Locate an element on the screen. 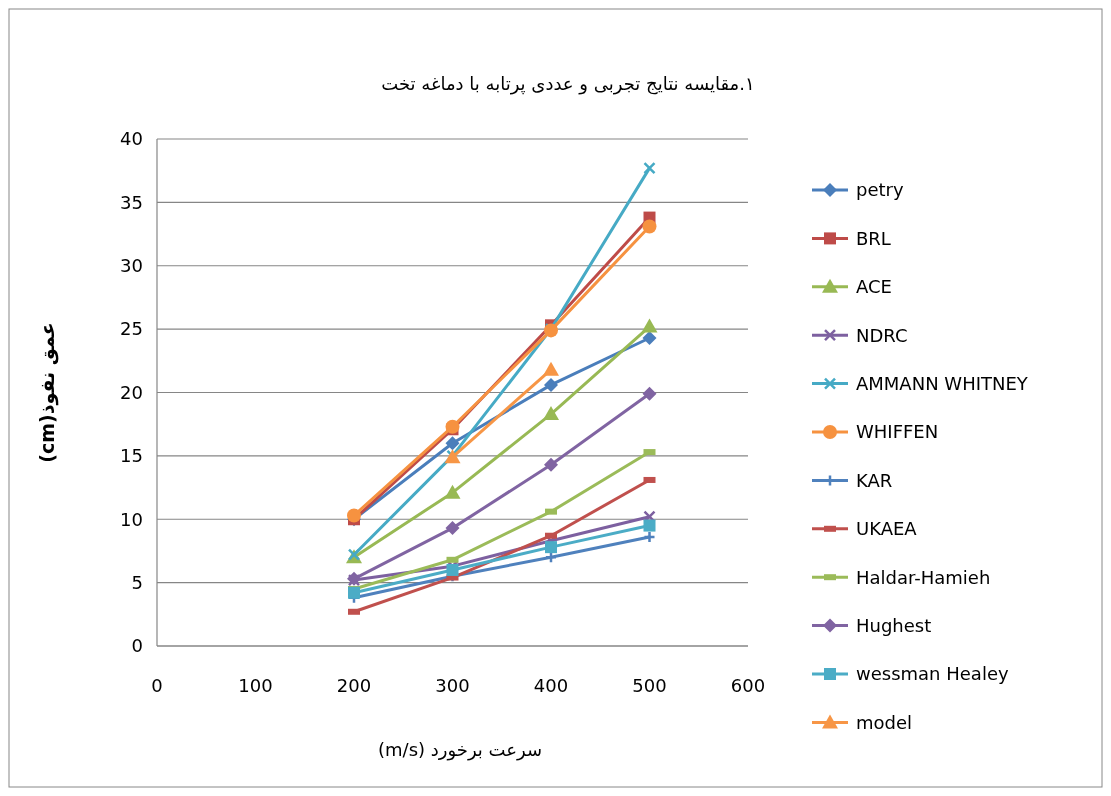 The image size is (1111, 796). x-tick-label: 100 is located at coordinates (255, 685).